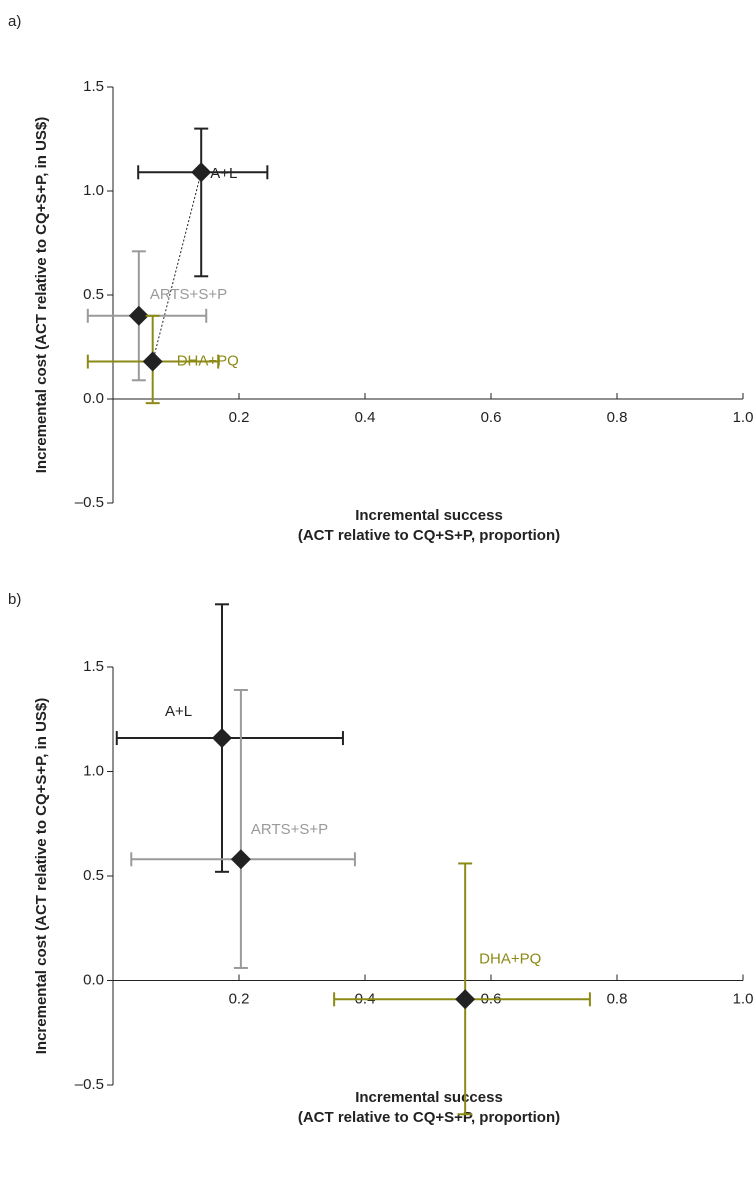  What do you see at coordinates (365, 417) in the screenshot?
I see `x-tick-label: 0.4` at bounding box center [365, 417].